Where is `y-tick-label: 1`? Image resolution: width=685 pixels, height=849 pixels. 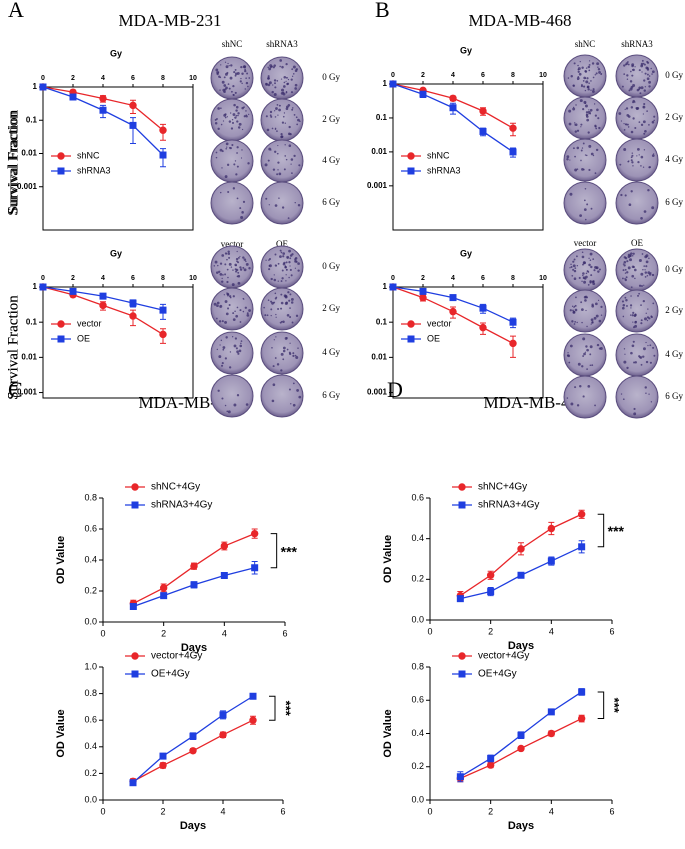
y-tick-label: 1 is located at coordinates (35, 86).